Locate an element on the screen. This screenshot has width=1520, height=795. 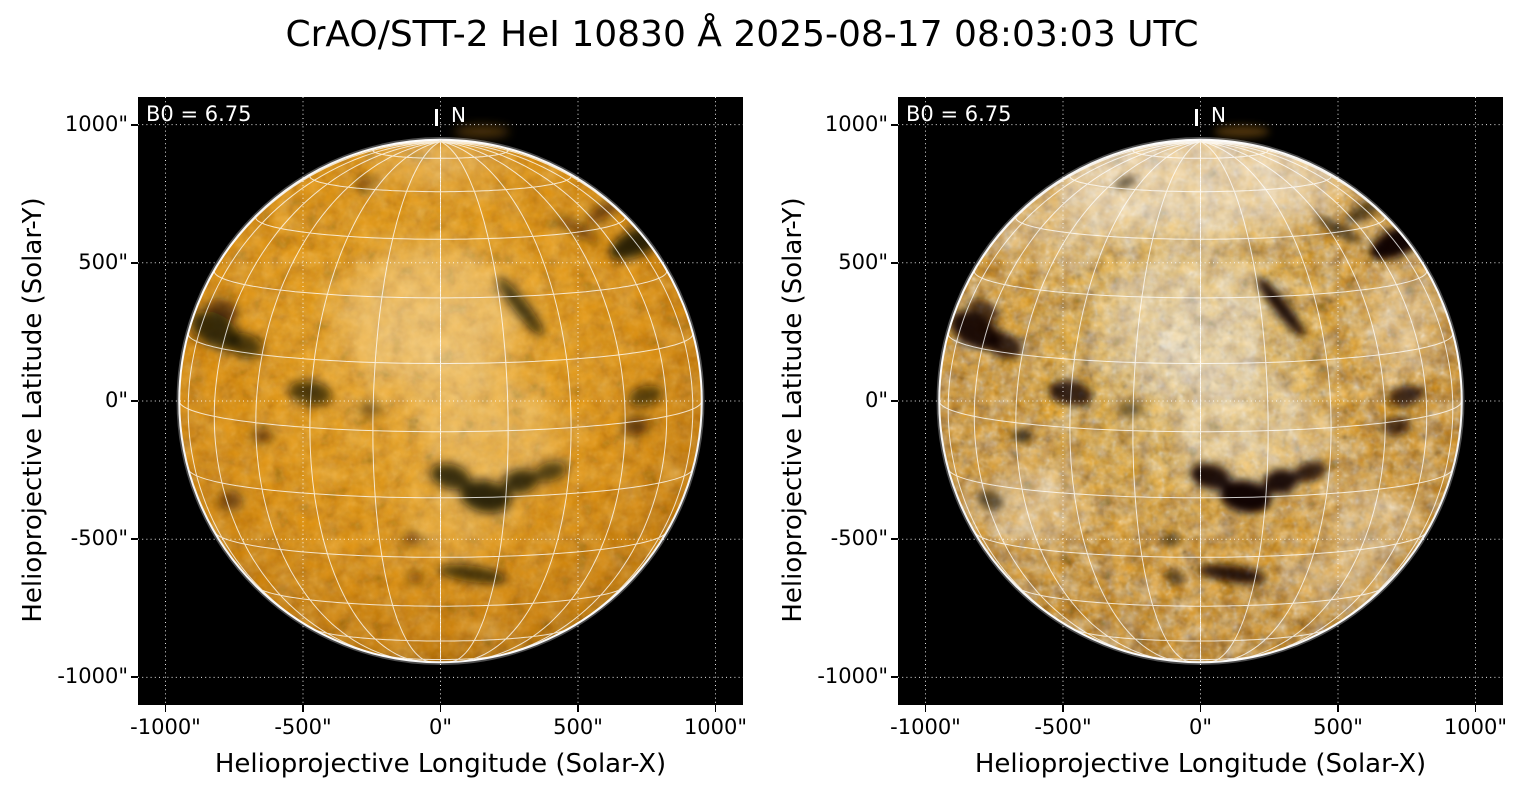
y-axis-label-right: Helioprojective Latitude (Solar-Y) is located at coordinates (793, 410).